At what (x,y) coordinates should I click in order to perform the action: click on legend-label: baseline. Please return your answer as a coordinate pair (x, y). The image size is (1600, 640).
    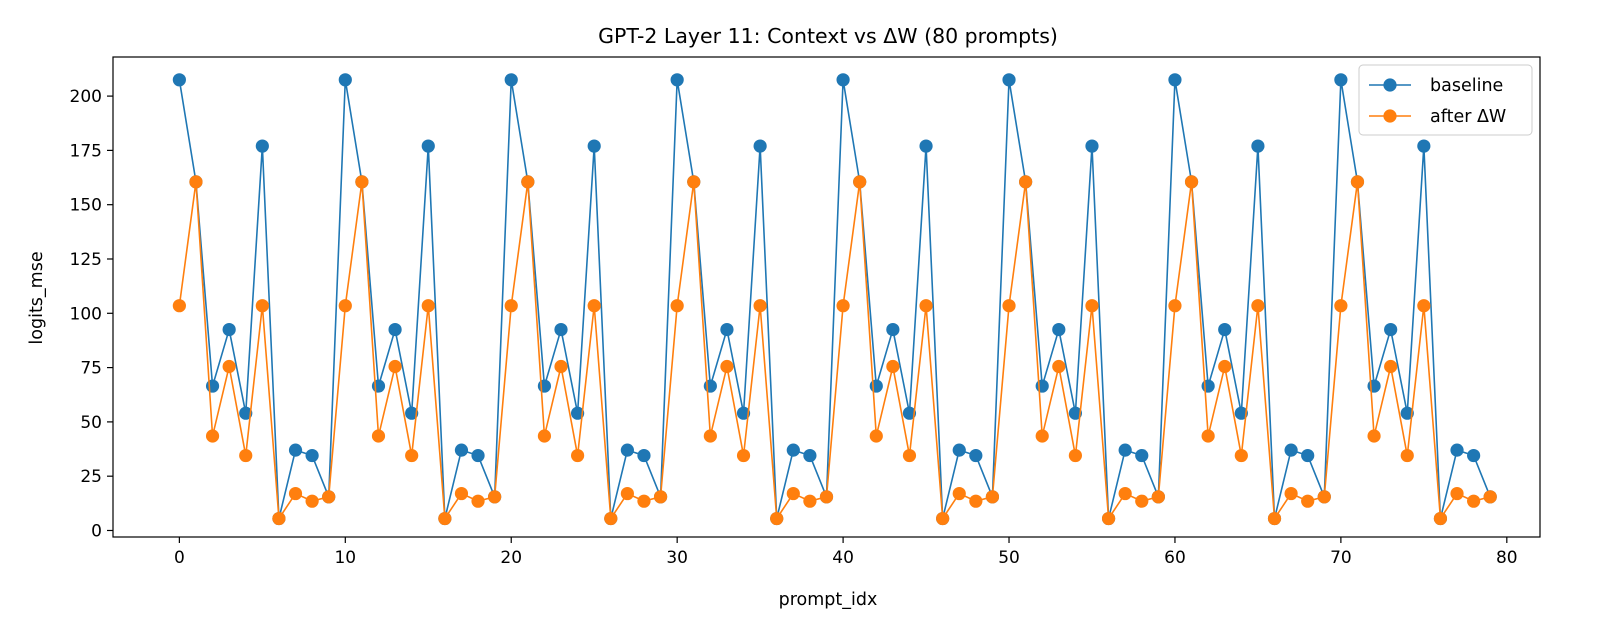
    Looking at the image, I should click on (1466, 86).